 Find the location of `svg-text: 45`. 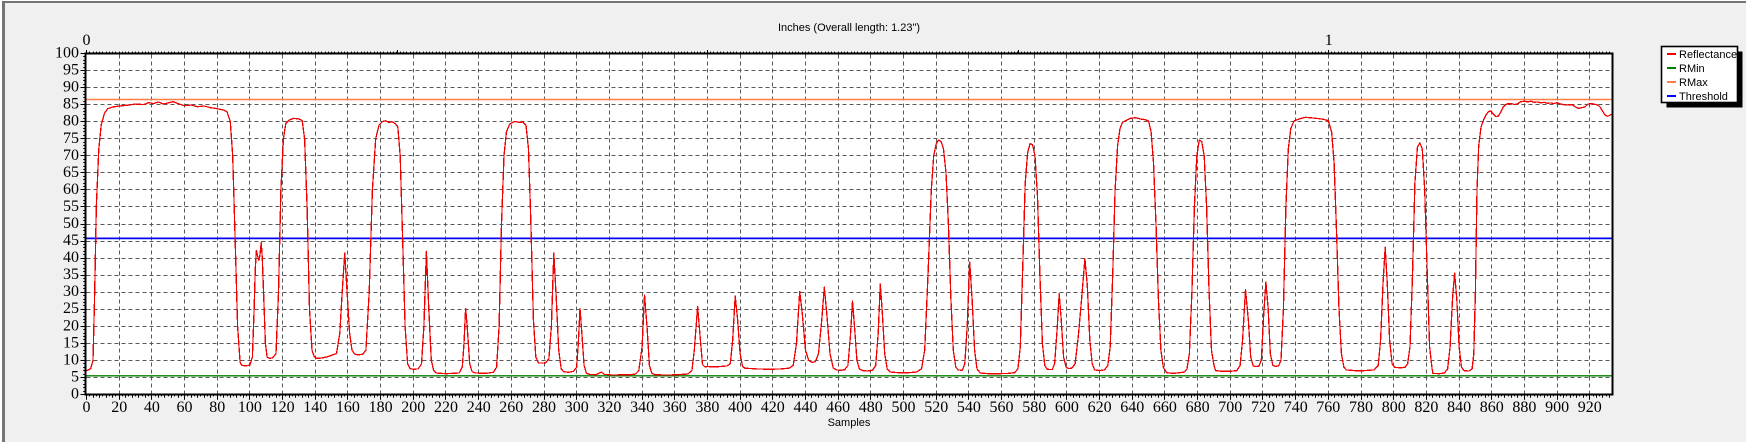

svg-text: 45 is located at coordinates (71, 240).